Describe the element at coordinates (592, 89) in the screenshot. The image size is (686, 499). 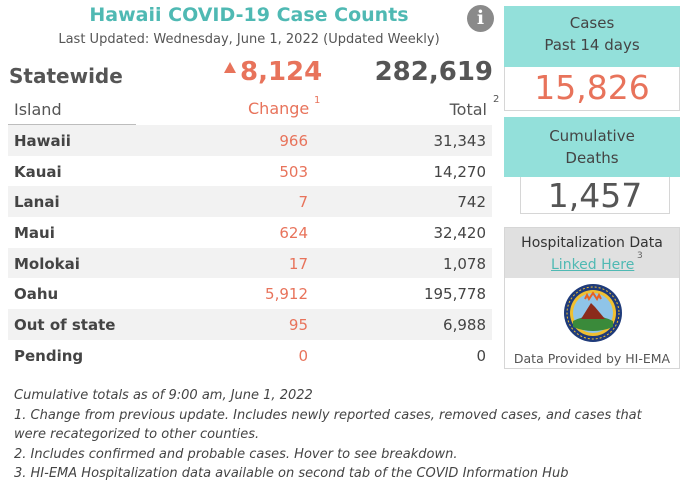
I see `cases-14-day-value: 15,826` at that location.